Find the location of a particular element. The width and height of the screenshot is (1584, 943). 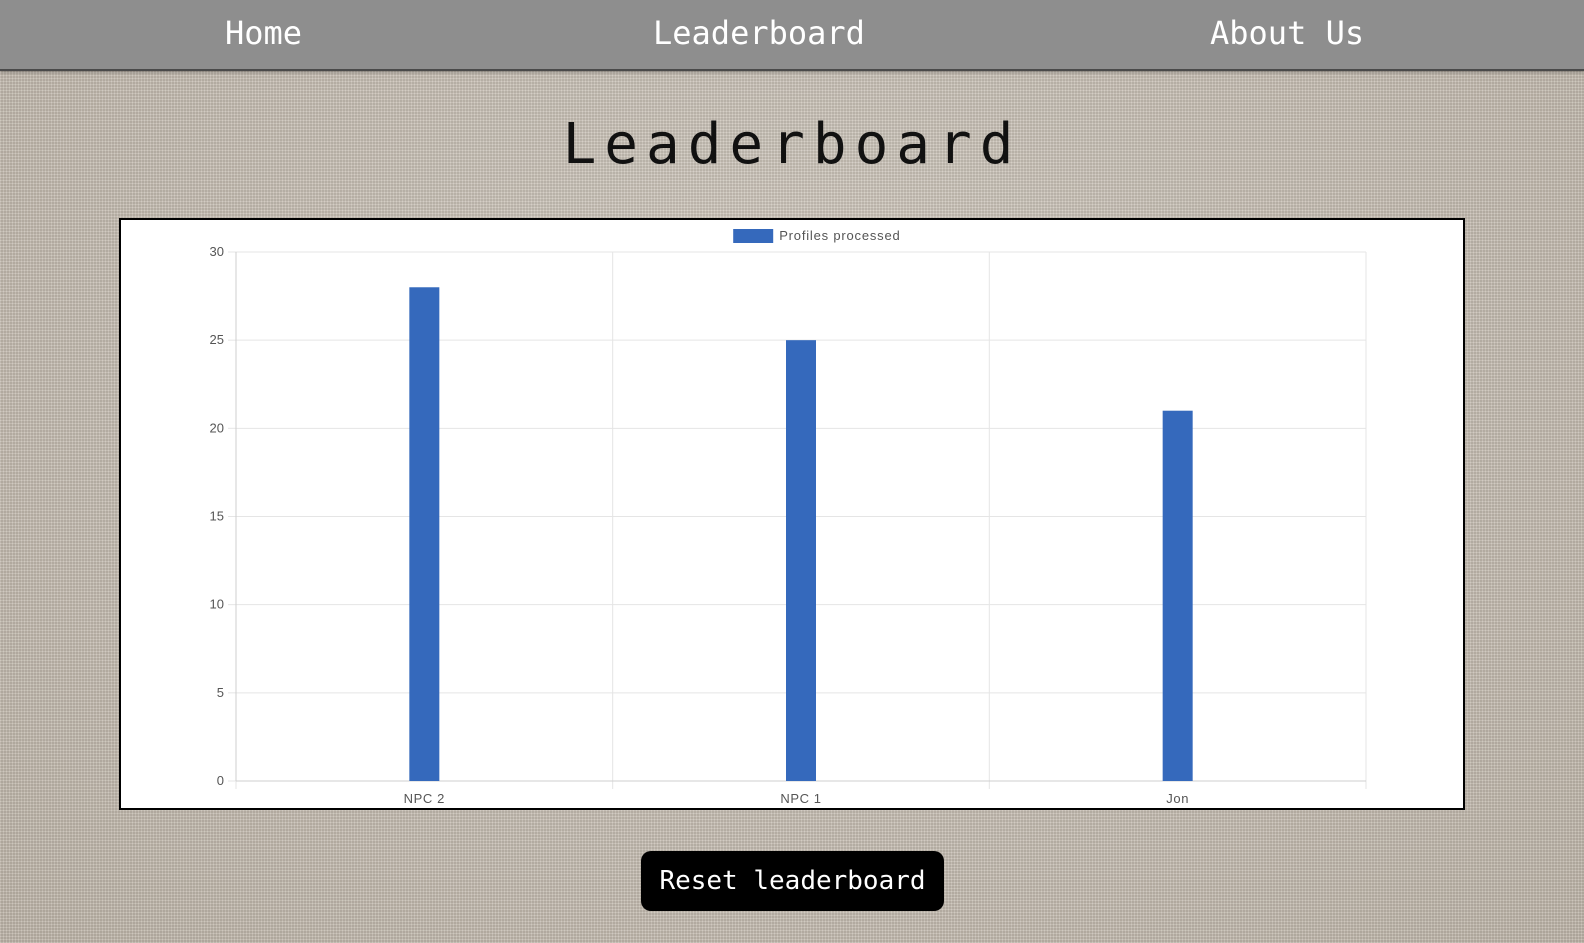

nav-link-leaderboard: Leaderboard is located at coordinates (759, 33).